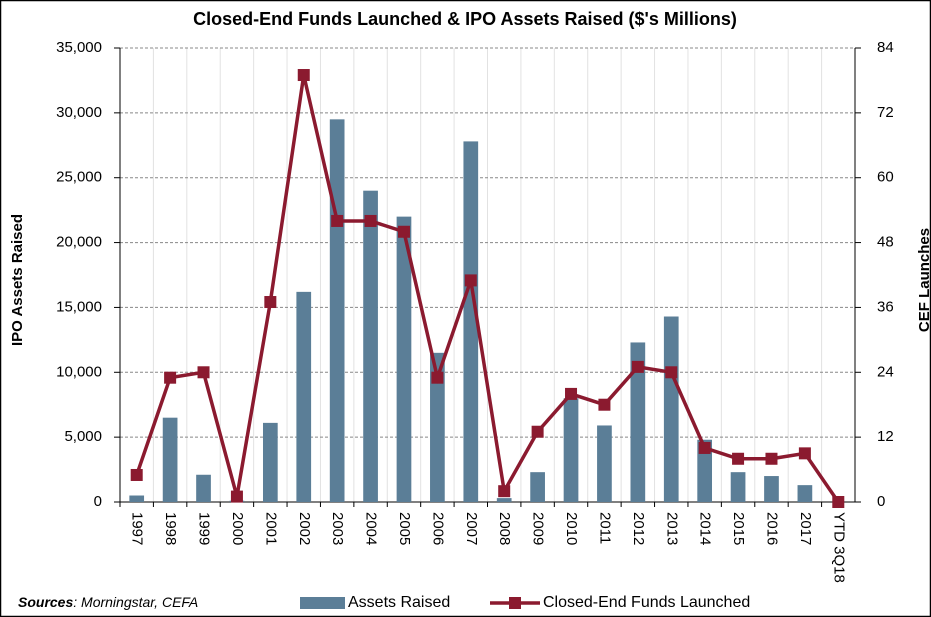 The image size is (931, 617). What do you see at coordinates (304, 528) in the screenshot?
I see `x-tick-label: 2002` at bounding box center [304, 528].